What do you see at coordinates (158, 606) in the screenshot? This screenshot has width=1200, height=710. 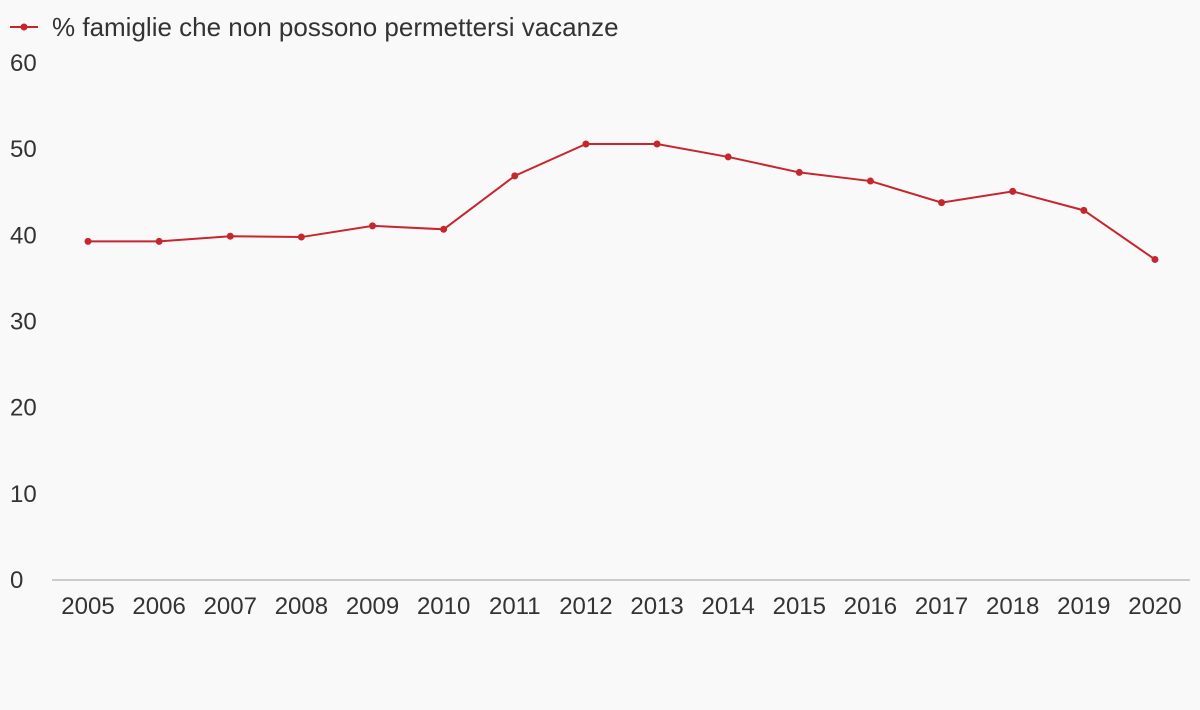 I see `x-tick-label: 2006` at bounding box center [158, 606].